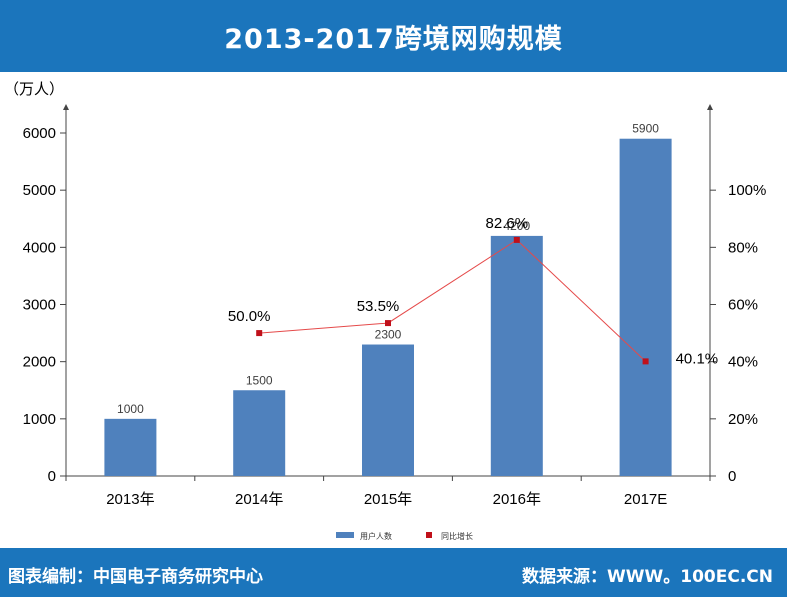 This screenshot has height=597, width=787. I want to click on bar-data-label: 2300, so click(388, 335).